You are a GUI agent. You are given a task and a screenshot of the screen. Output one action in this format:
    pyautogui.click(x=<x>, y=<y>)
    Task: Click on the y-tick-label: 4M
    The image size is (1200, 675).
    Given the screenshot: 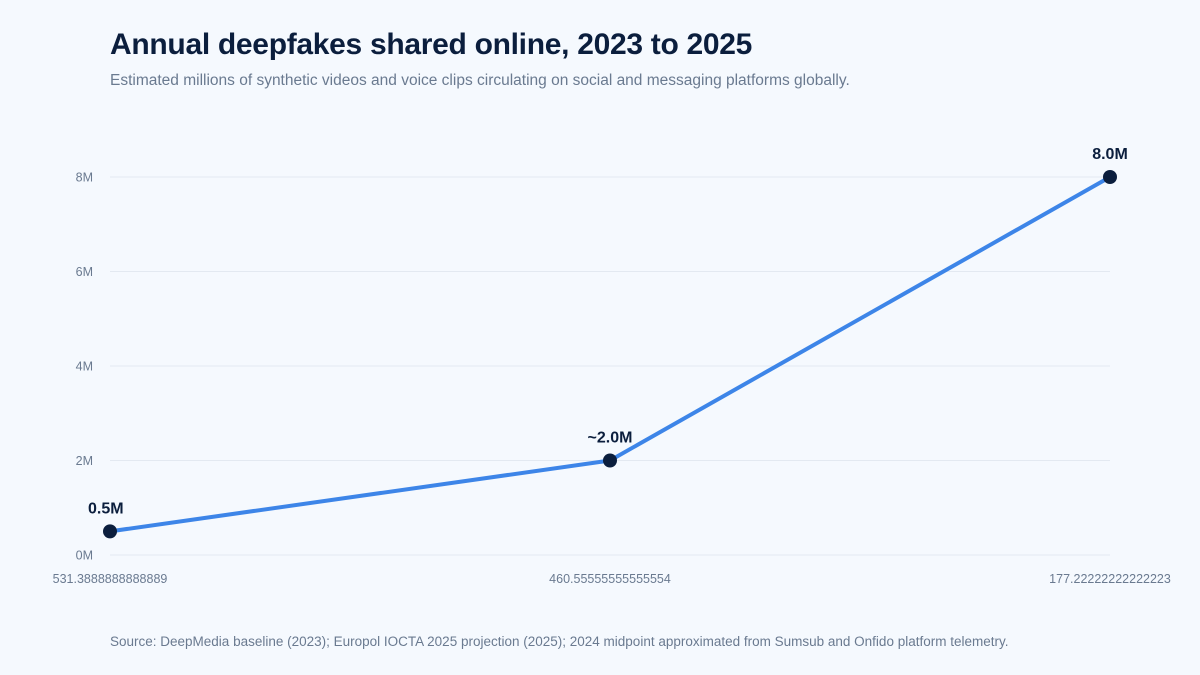 What is the action you would take?
    pyautogui.click(x=84, y=367)
    